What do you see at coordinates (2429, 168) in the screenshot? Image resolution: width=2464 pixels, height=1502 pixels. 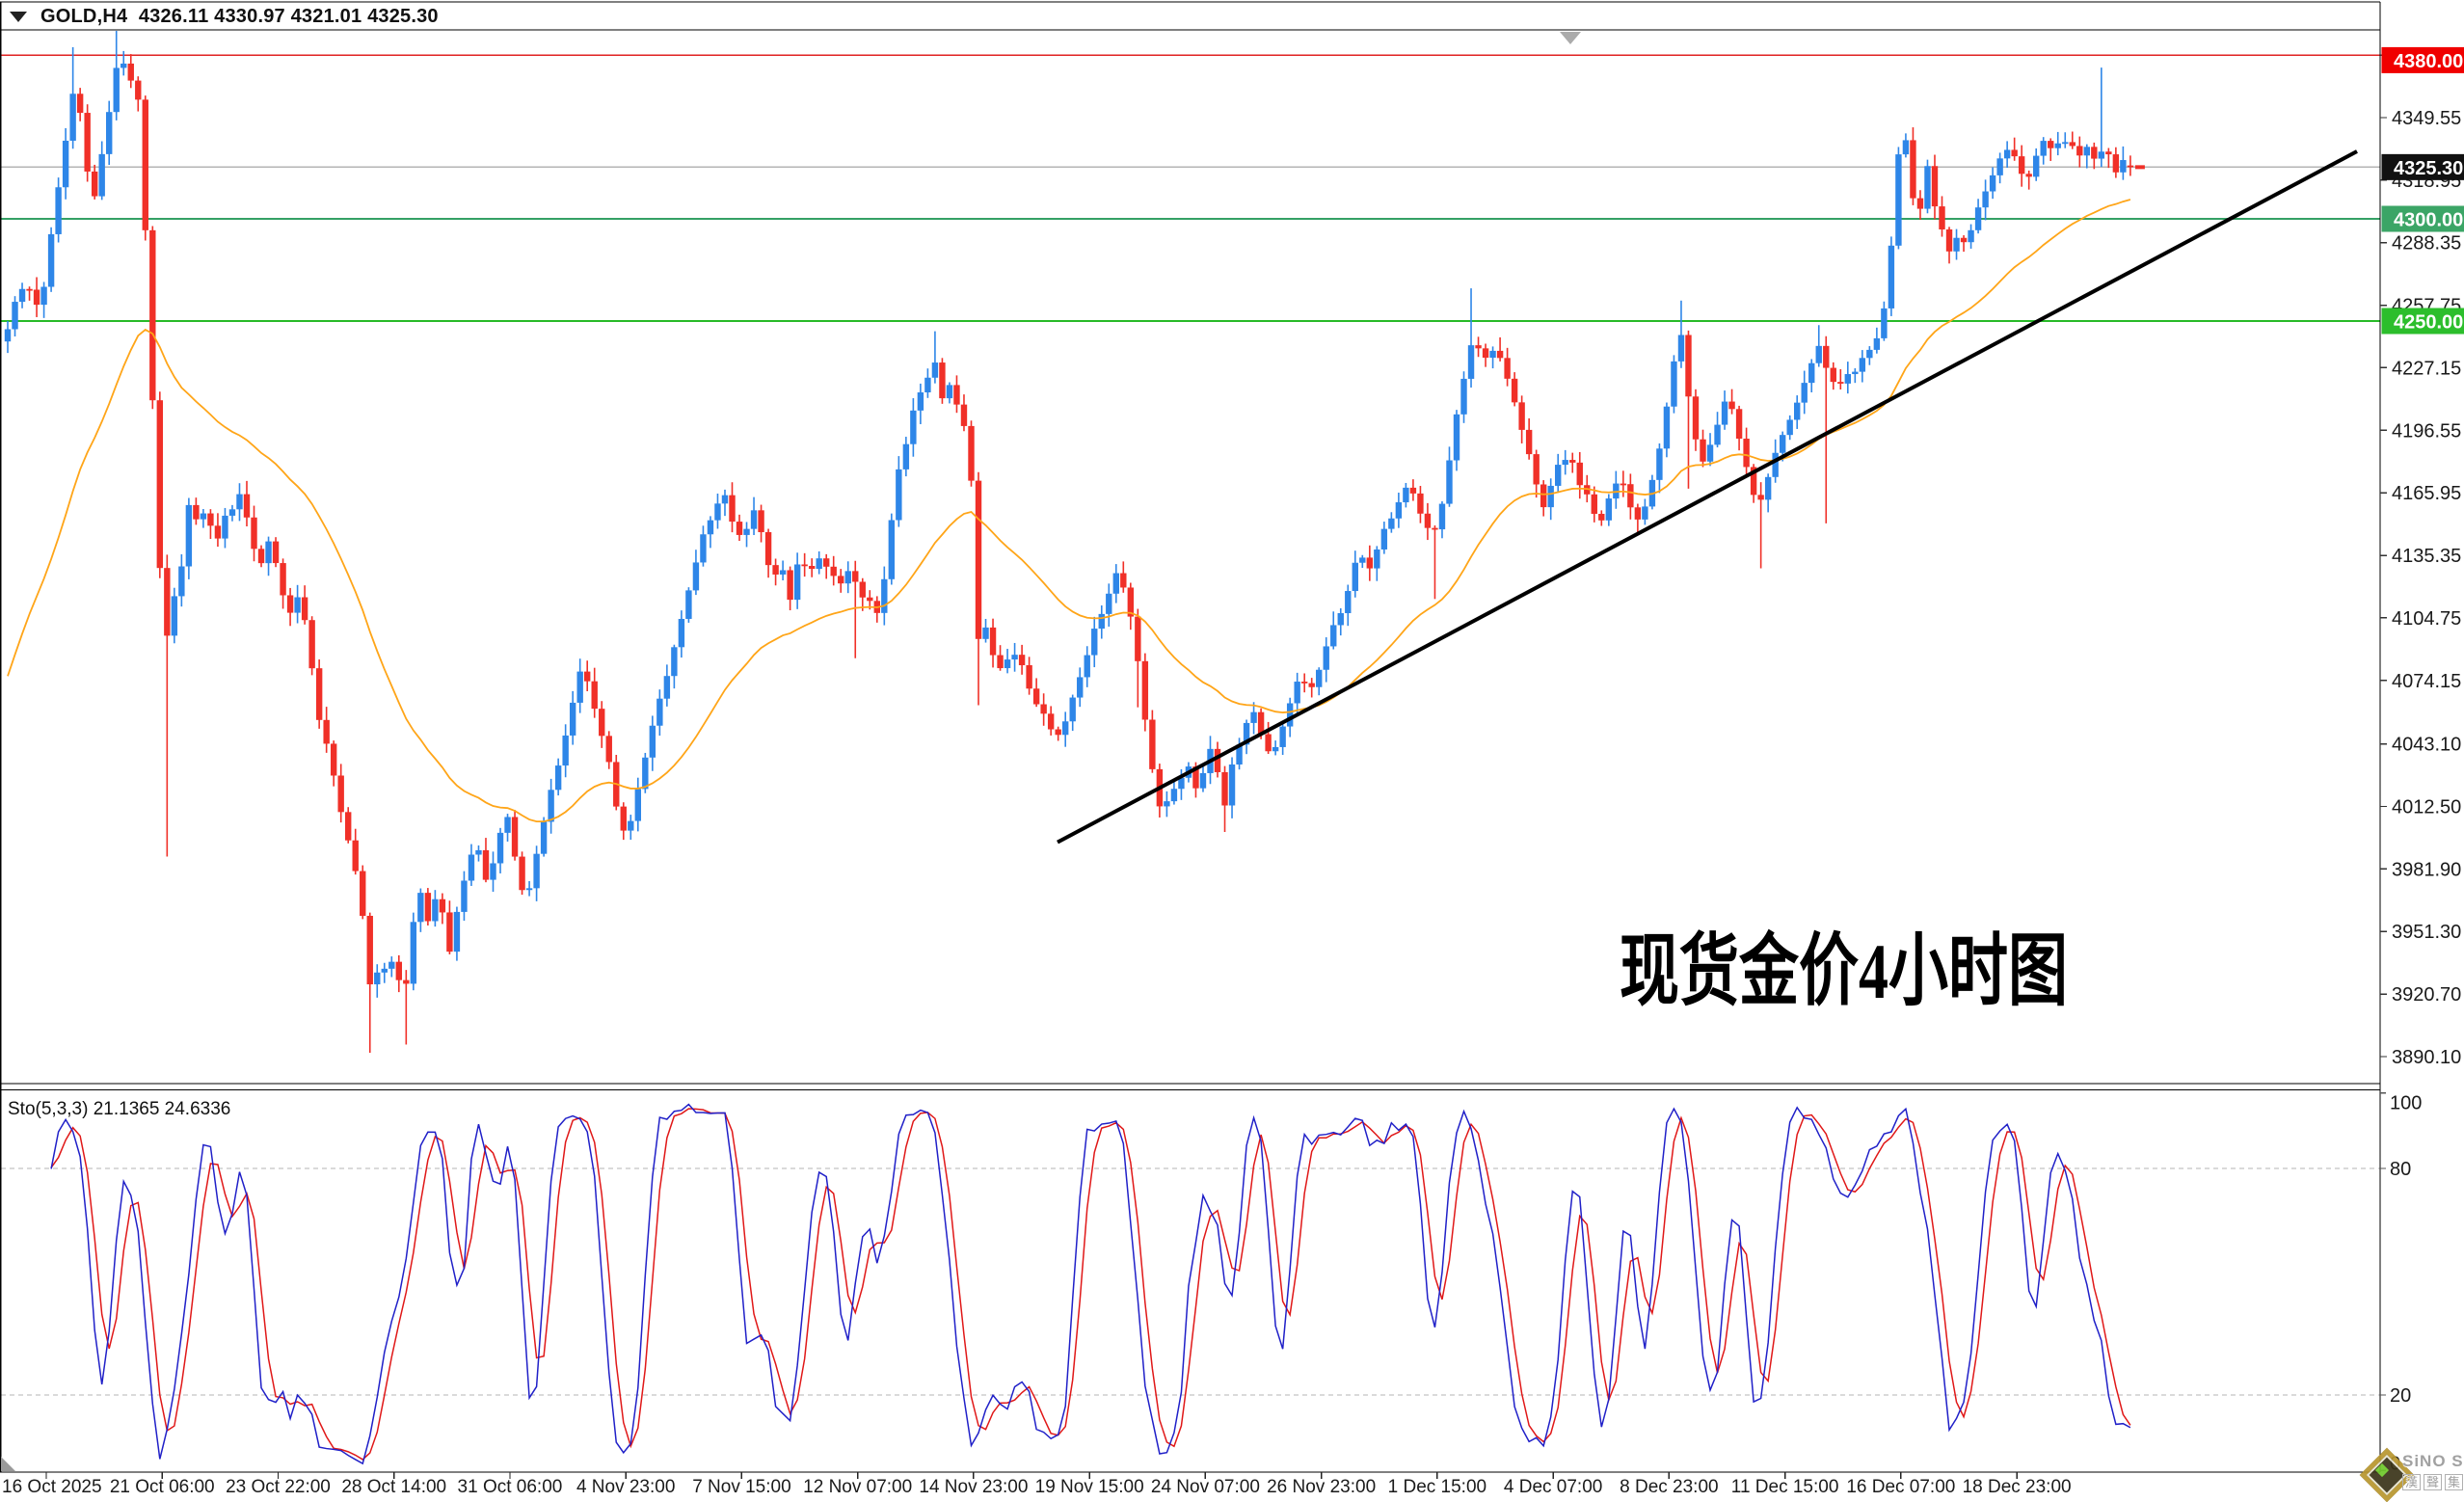 I see `price-badge-label: 4325.30` at bounding box center [2429, 168].